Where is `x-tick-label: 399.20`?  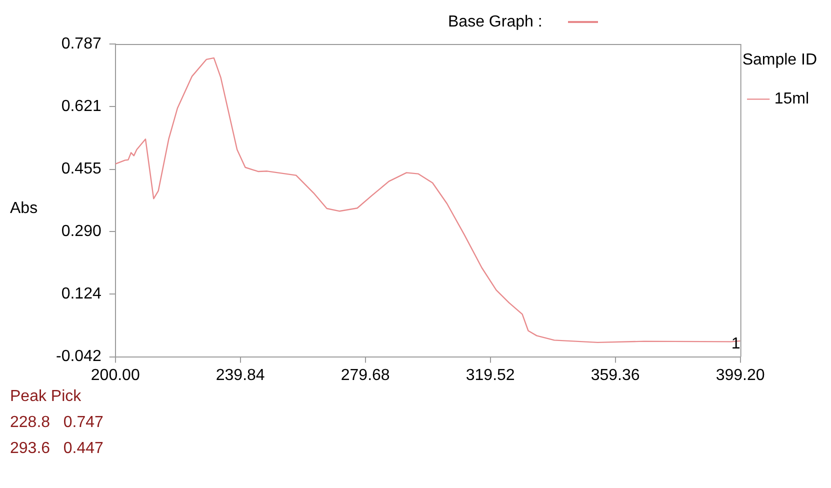 x-tick-label: 399.20 is located at coordinates (740, 375).